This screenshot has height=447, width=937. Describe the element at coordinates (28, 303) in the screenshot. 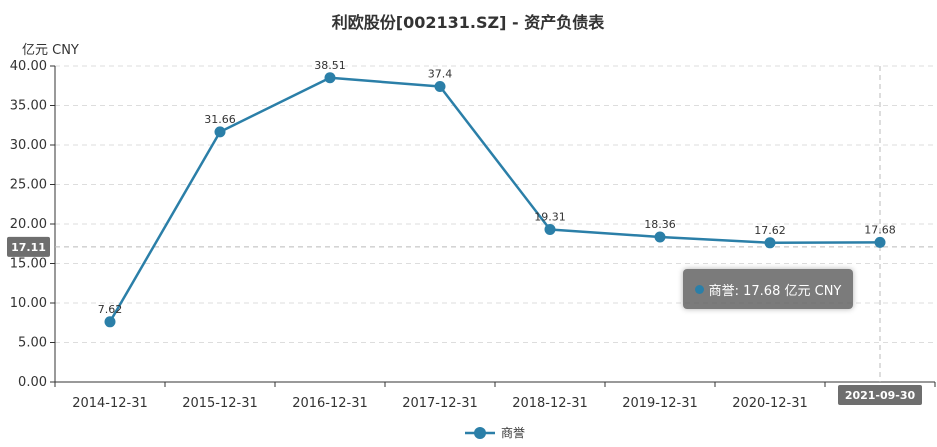

I see `y-tick-label: 10.00` at that location.